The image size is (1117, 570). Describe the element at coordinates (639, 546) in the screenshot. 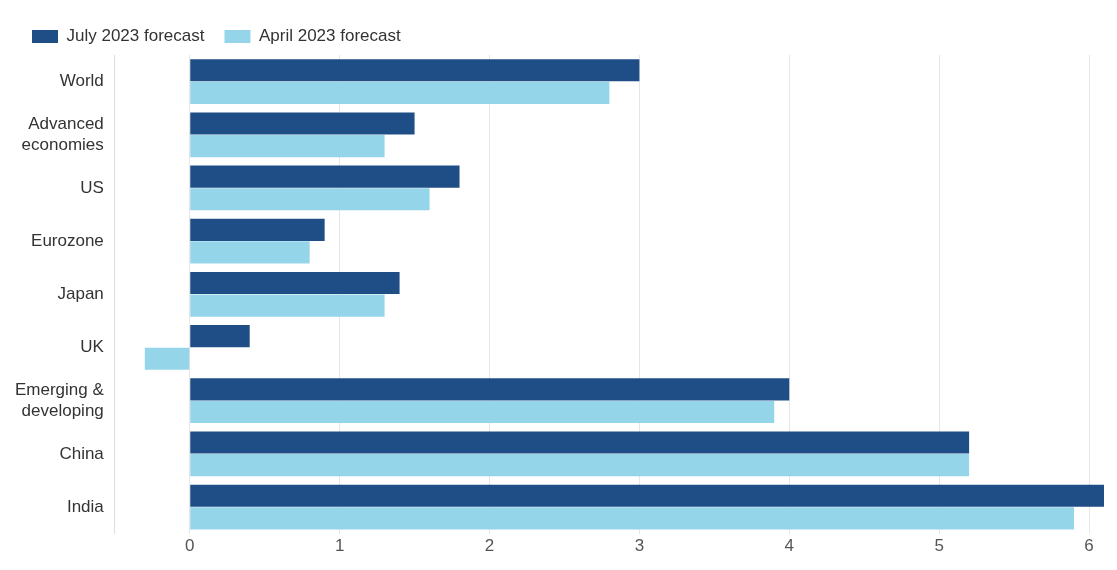

I see `x-tick-label: 3` at that location.